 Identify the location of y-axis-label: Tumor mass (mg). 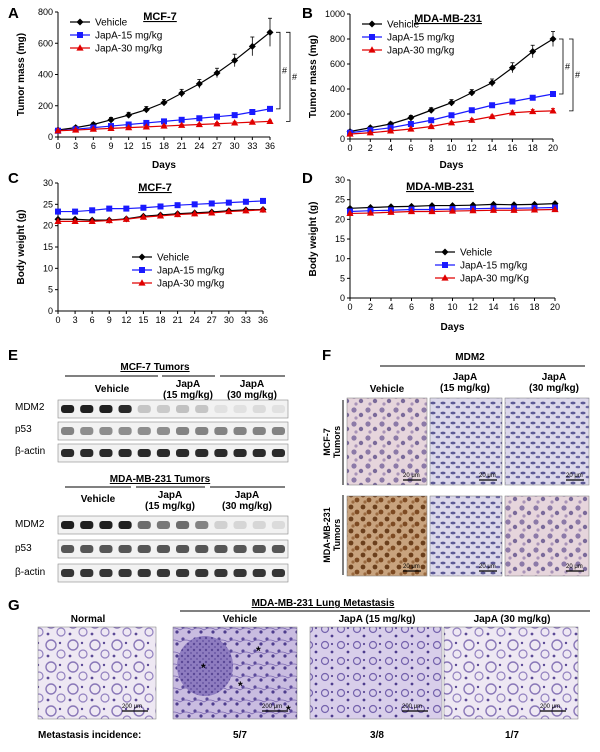
(21, 74).